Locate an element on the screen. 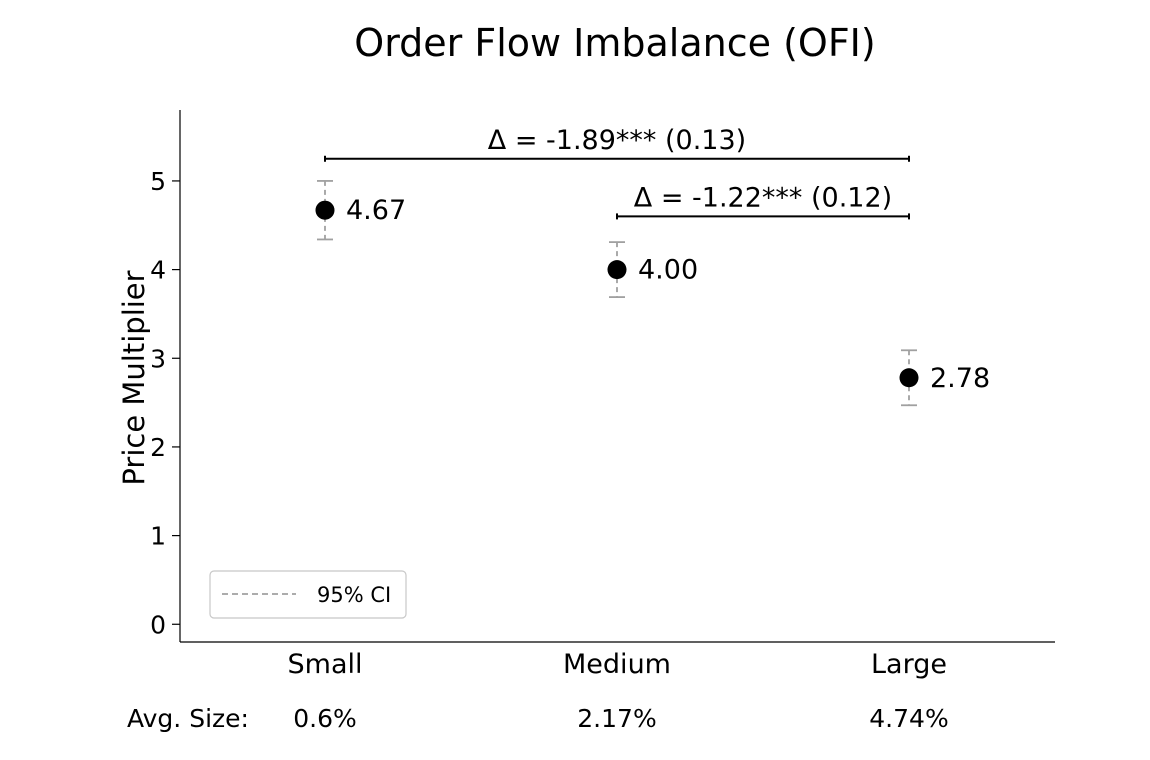  y-tick-label: 1 is located at coordinates (158, 536).